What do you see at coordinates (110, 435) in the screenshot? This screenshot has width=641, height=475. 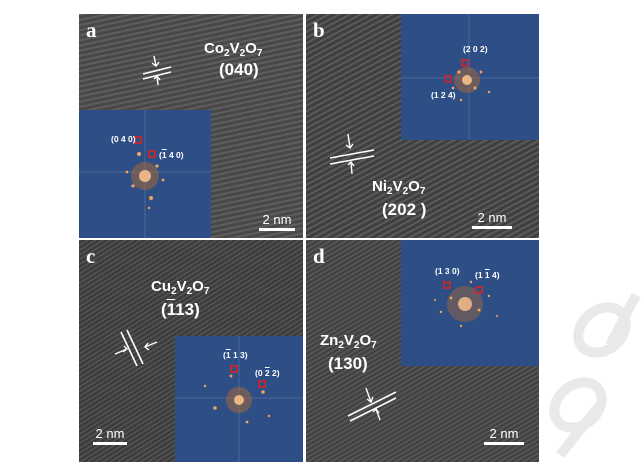 I see `scale-bar-c: 2 nm` at bounding box center [110, 435].